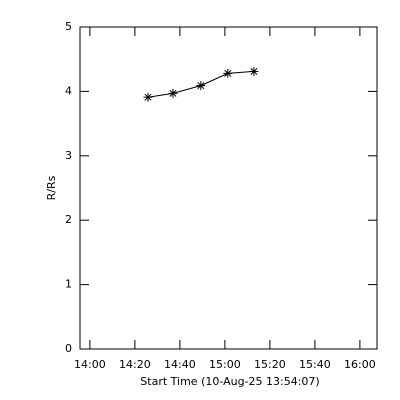  What do you see at coordinates (229, 381) in the screenshot?
I see `x-axis-title: Start Time (10-Aug-25 13:54:07)` at bounding box center [229, 381].